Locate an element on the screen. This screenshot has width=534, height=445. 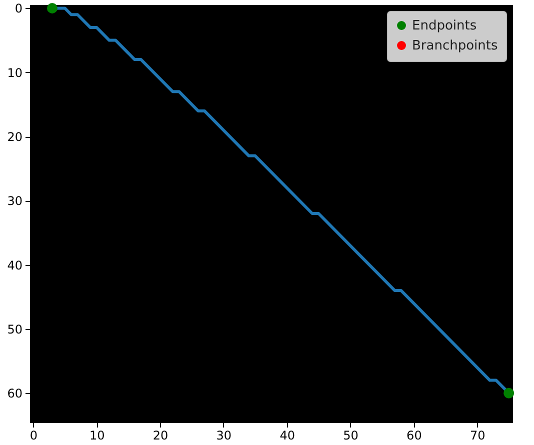
x-tick-label: 60 is located at coordinates (414, 435).